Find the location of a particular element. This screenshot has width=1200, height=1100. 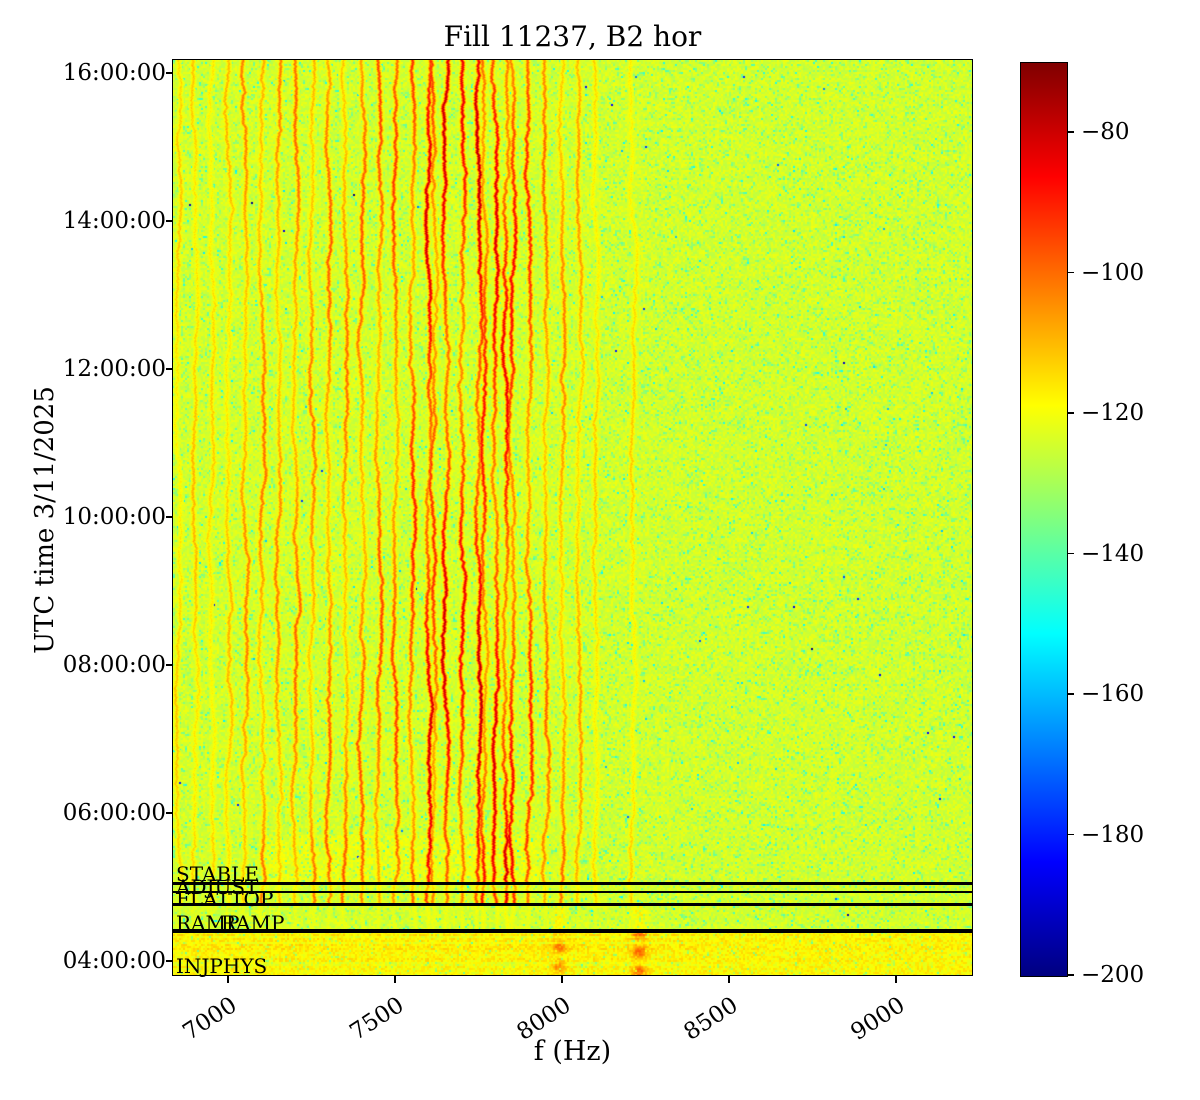

y-tick-label: 06:00:00 is located at coordinates (114, 813).